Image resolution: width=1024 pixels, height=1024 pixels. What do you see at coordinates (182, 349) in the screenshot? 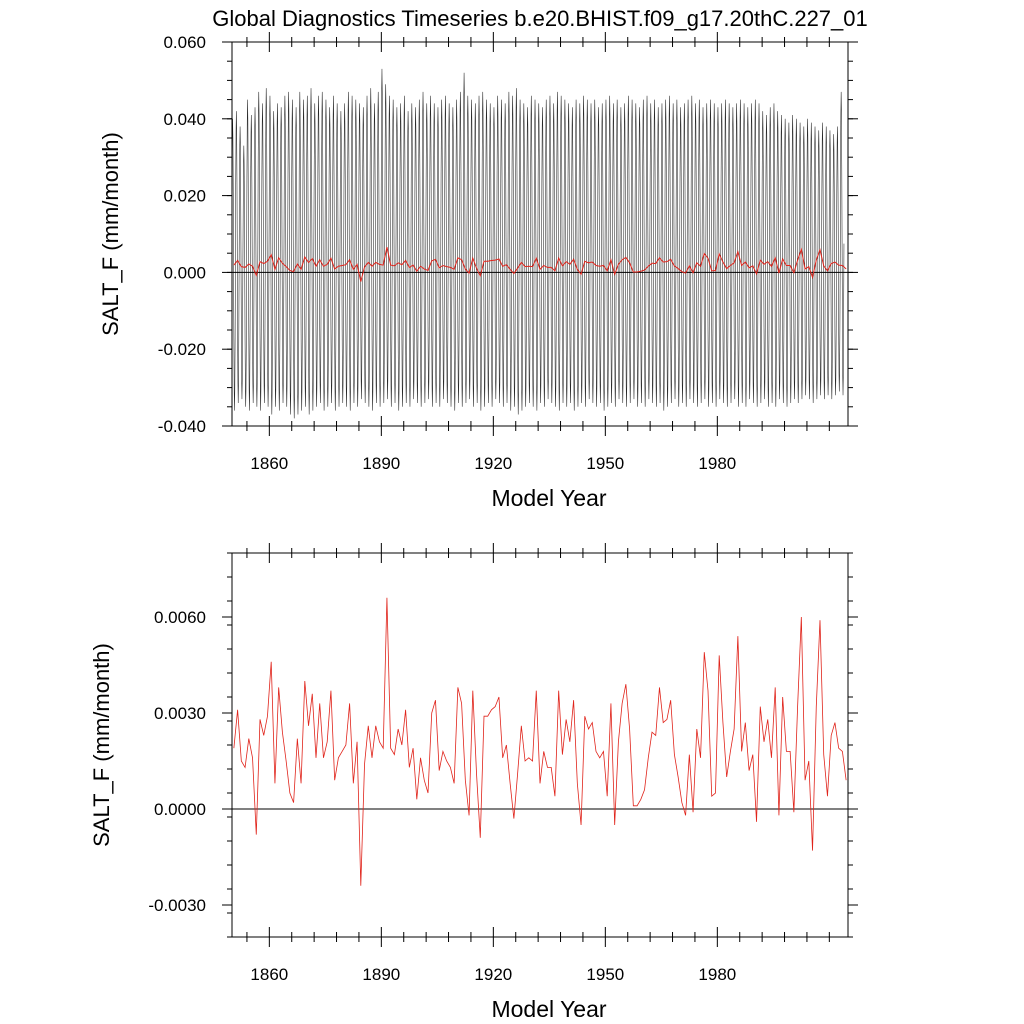
I see `y-tick-label: -0.020` at bounding box center [182, 349].